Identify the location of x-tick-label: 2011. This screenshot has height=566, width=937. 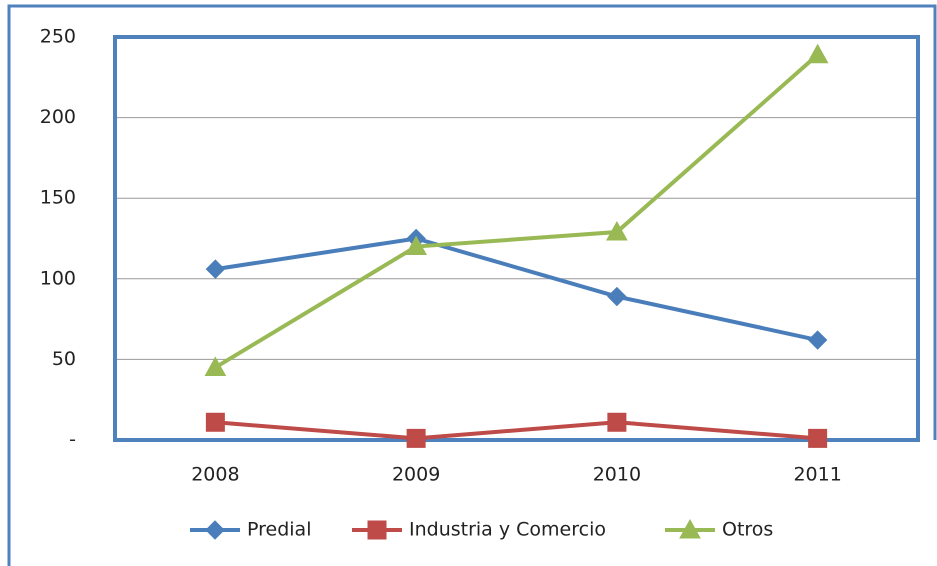
(817, 475).